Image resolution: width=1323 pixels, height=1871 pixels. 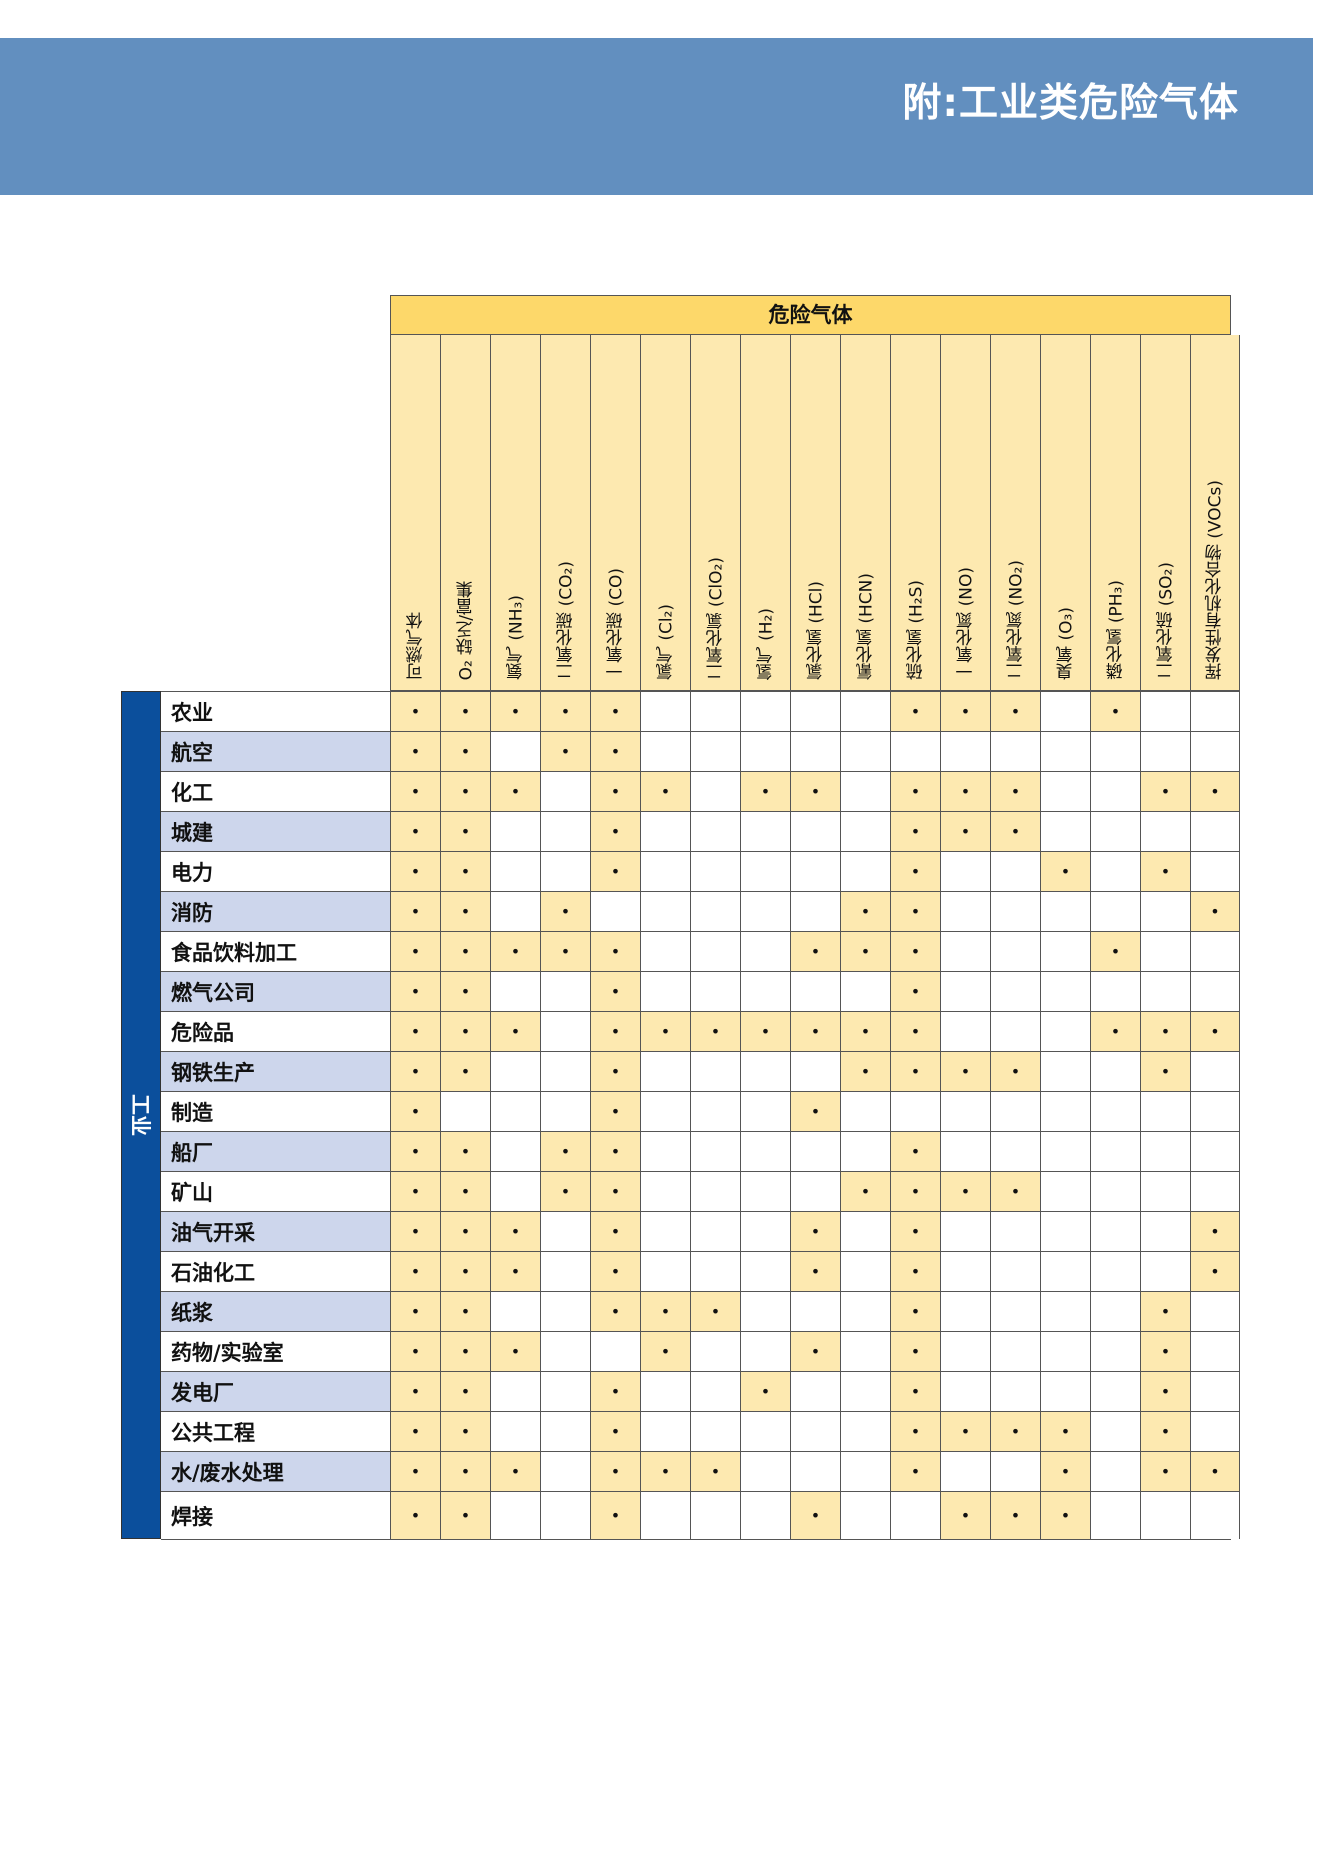 What do you see at coordinates (665, 513) in the screenshot?
I see `column-header: 氯气 (Cl₂)` at bounding box center [665, 513].